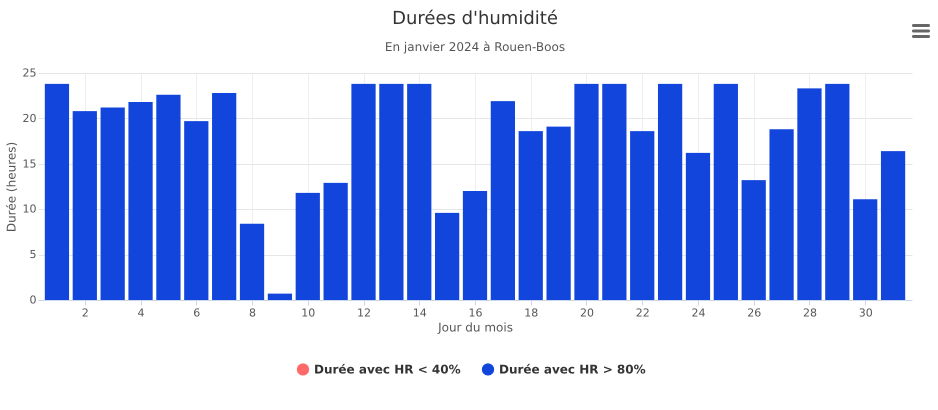 Image resolution: width=938 pixels, height=410 pixels. Describe the element at coordinates (643, 313) in the screenshot. I see `x-tick-label: 22` at that location.